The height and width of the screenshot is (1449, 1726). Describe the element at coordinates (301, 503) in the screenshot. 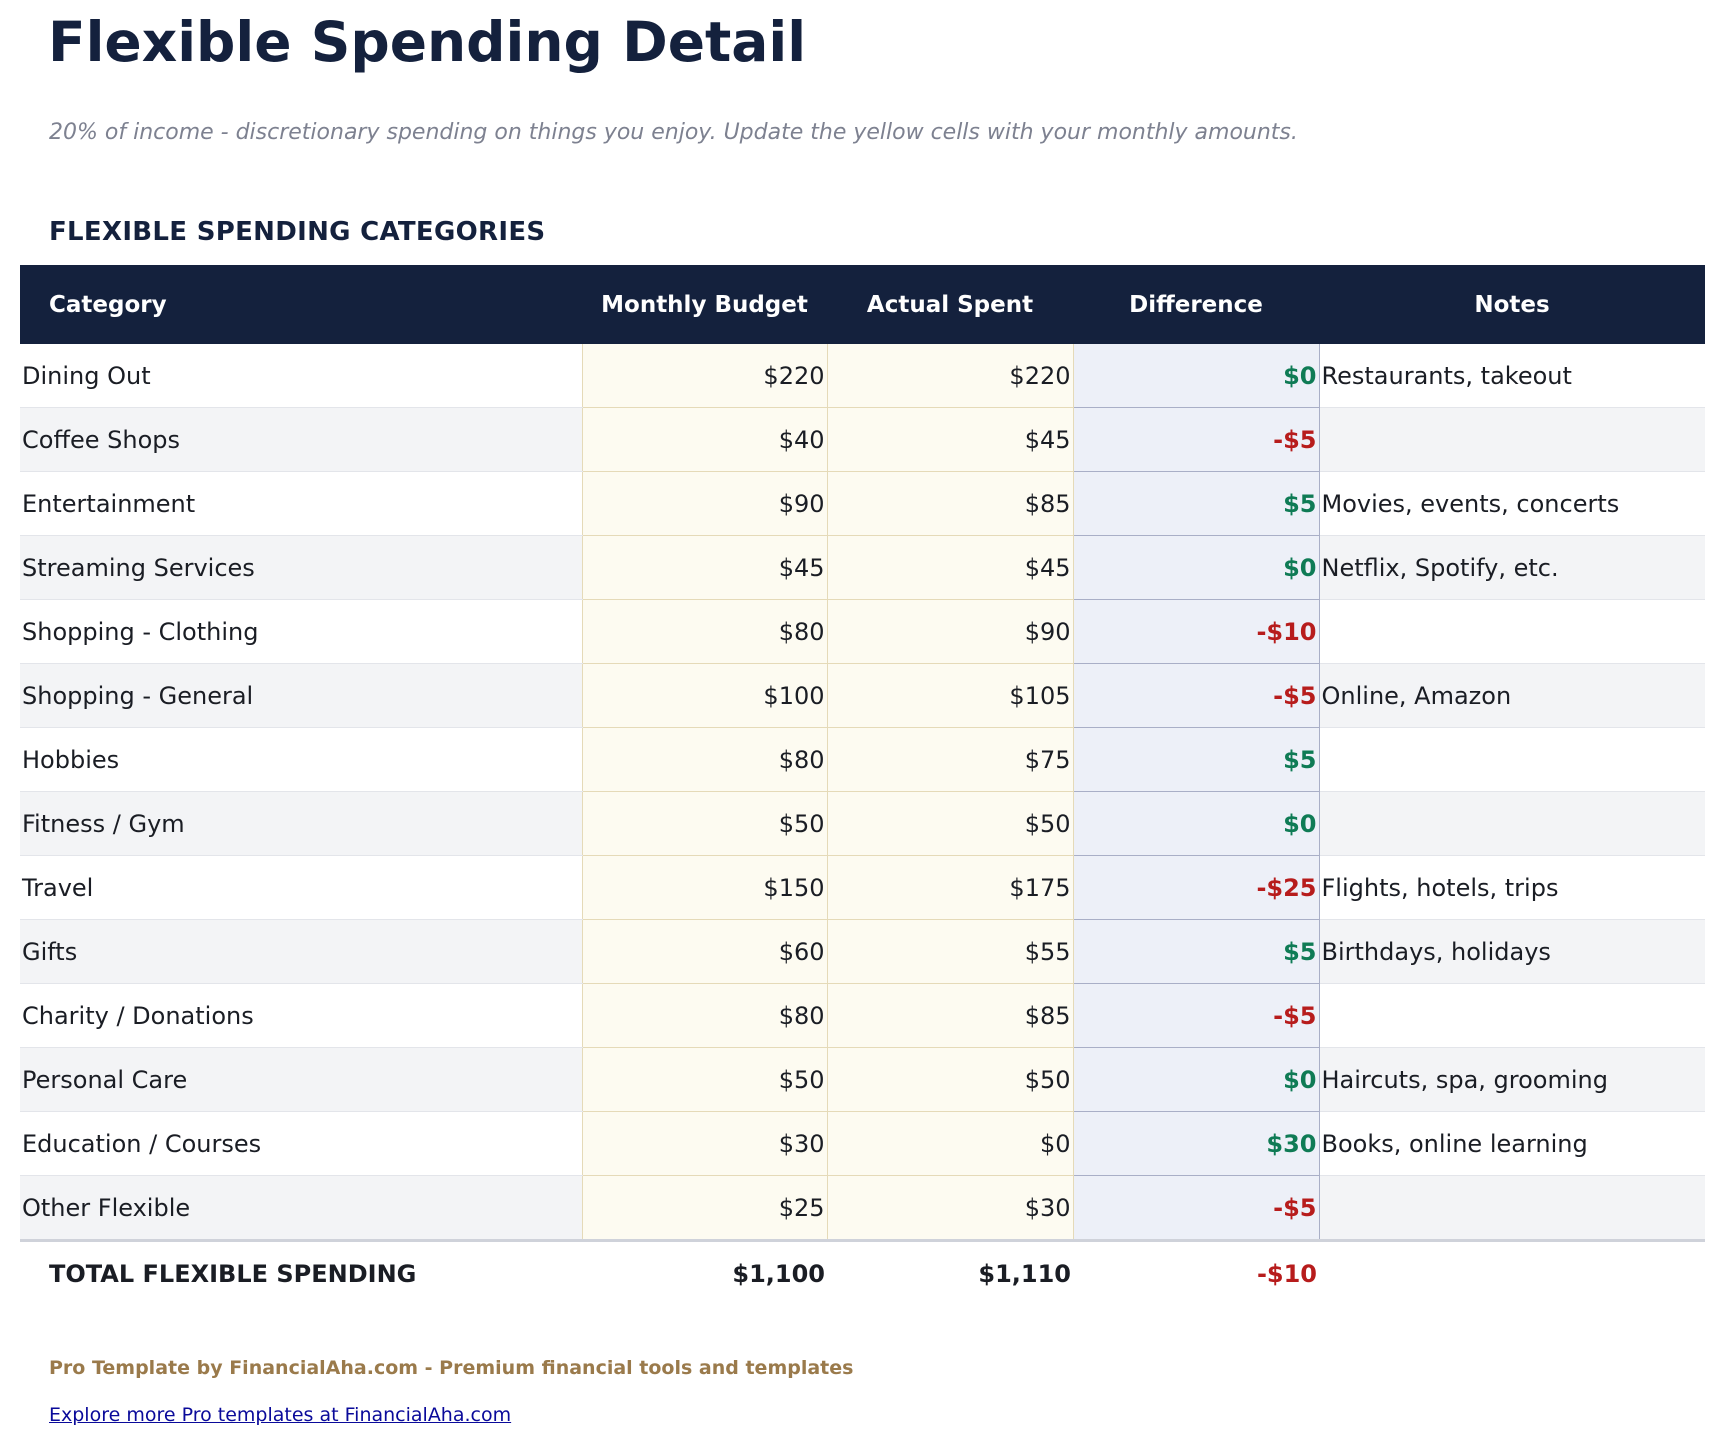

I see `category-cell: Entertainment` at that location.